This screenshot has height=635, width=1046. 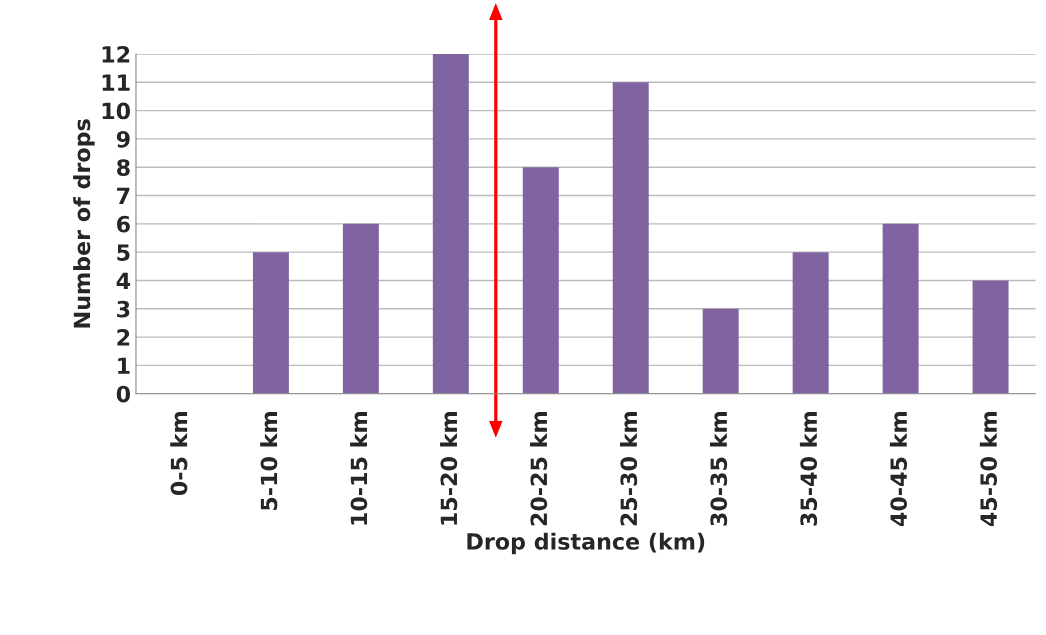 What do you see at coordinates (123, 139) in the screenshot?
I see `y-tick-label: 9` at bounding box center [123, 139].